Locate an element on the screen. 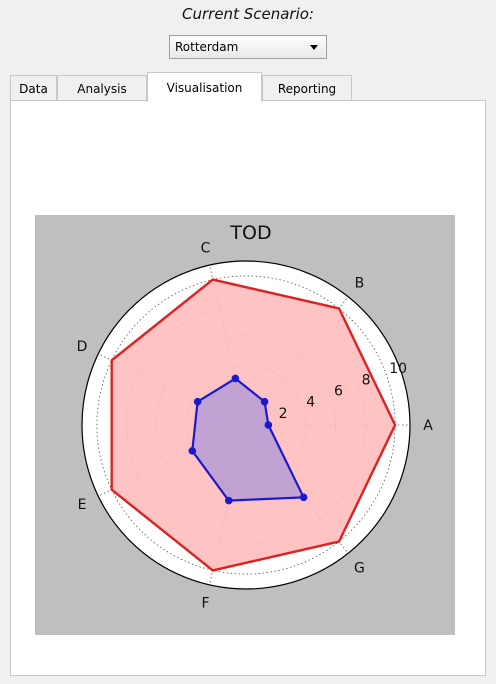 This screenshot has height=684, width=496. category-label: D is located at coordinates (82, 347).